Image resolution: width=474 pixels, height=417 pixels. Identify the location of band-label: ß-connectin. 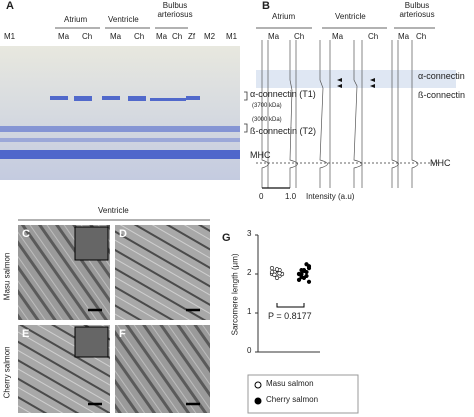
(442, 95).